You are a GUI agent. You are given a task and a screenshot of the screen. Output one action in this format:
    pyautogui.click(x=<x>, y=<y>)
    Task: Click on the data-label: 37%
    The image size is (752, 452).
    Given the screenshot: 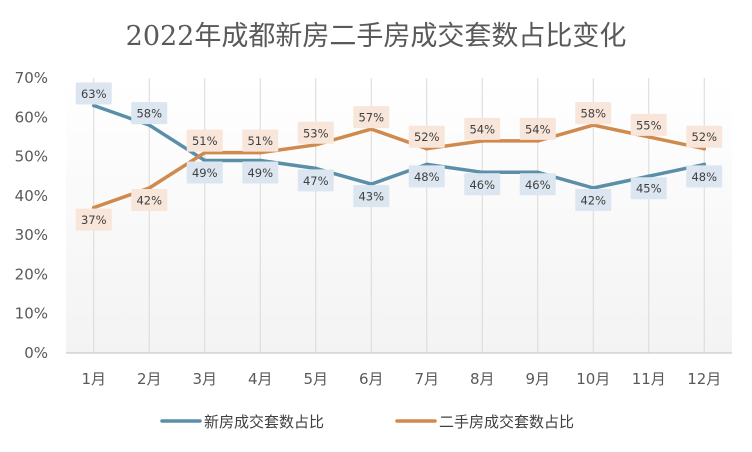 What is the action you would take?
    pyautogui.click(x=93, y=219)
    